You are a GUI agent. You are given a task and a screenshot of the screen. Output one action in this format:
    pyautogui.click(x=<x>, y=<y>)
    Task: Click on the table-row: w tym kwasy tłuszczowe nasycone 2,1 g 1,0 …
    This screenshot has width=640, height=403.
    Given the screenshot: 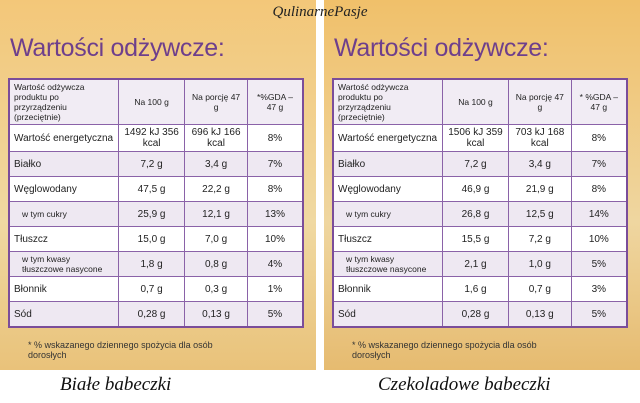 What is the action you would take?
    pyautogui.click(x=480, y=264)
    